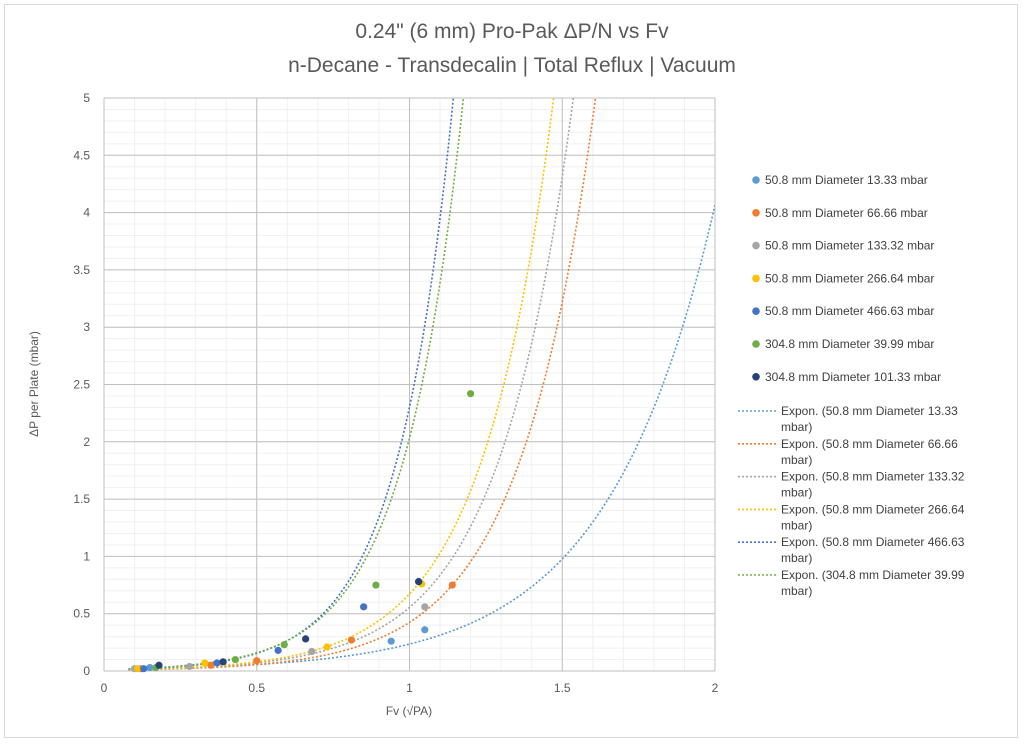  What do you see at coordinates (853, 377) in the screenshot?
I see `legend-label: 304.8 mm Diameter 101.33 mbar` at bounding box center [853, 377].